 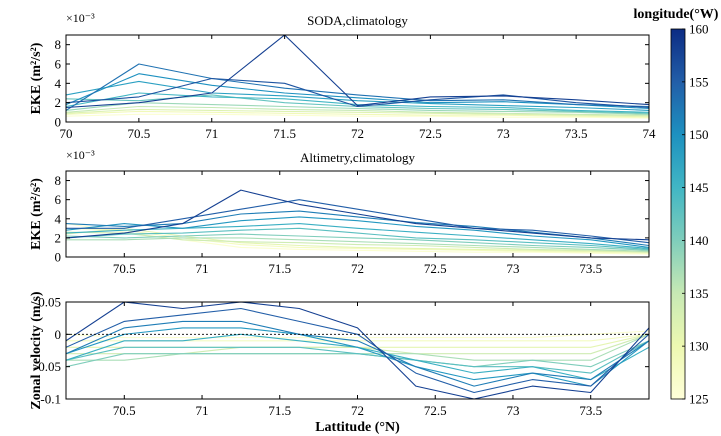 I want to click on x-tick-label: 74, so click(x=650, y=133).